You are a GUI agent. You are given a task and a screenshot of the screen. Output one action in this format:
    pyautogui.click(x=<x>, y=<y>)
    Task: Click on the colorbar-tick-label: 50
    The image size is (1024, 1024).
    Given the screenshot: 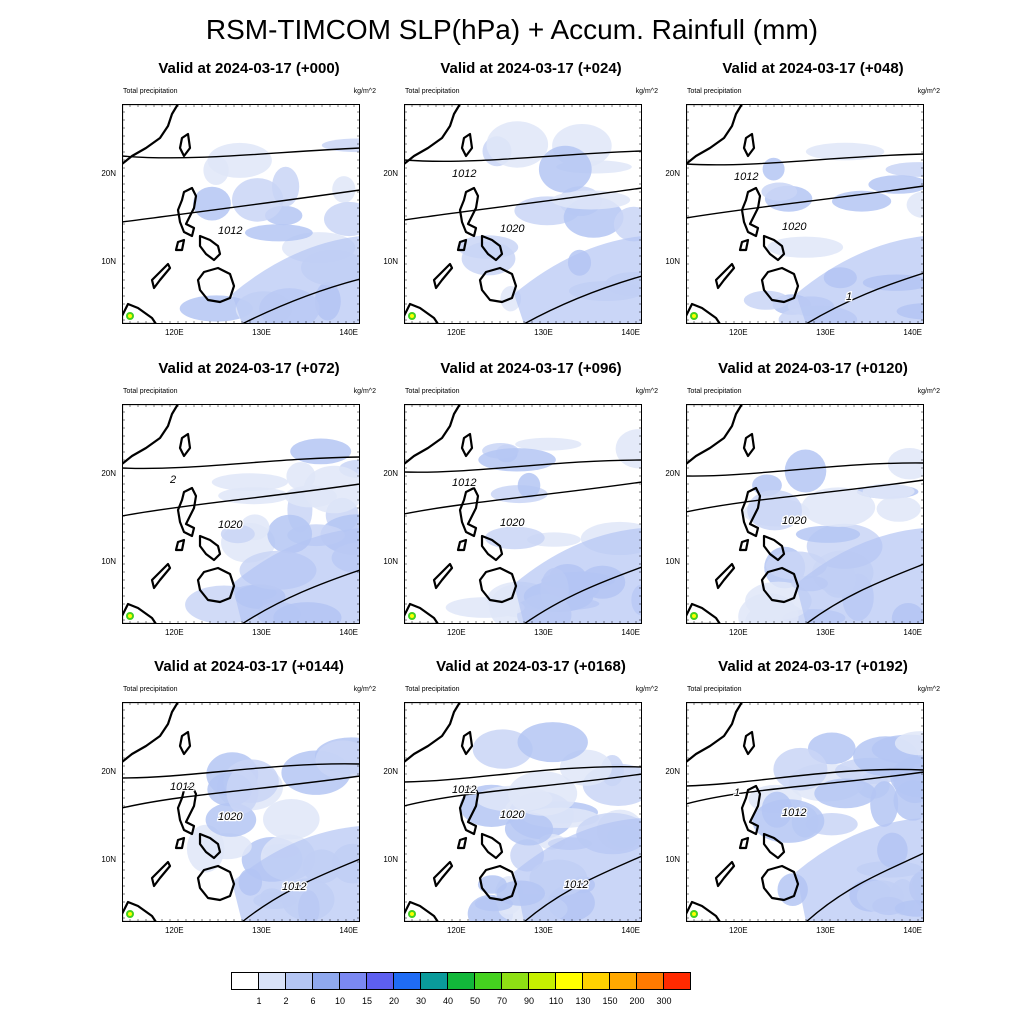 What is the action you would take?
    pyautogui.click(x=474, y=1001)
    